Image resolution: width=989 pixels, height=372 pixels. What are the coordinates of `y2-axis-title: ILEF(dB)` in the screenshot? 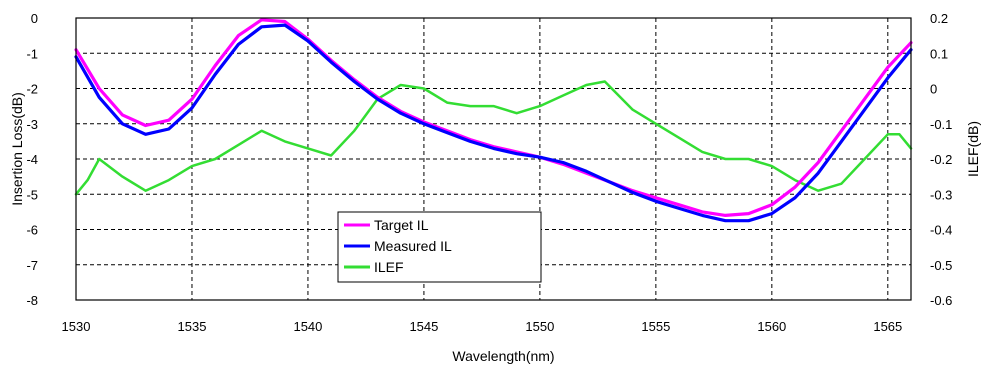 It's located at (973, 149).